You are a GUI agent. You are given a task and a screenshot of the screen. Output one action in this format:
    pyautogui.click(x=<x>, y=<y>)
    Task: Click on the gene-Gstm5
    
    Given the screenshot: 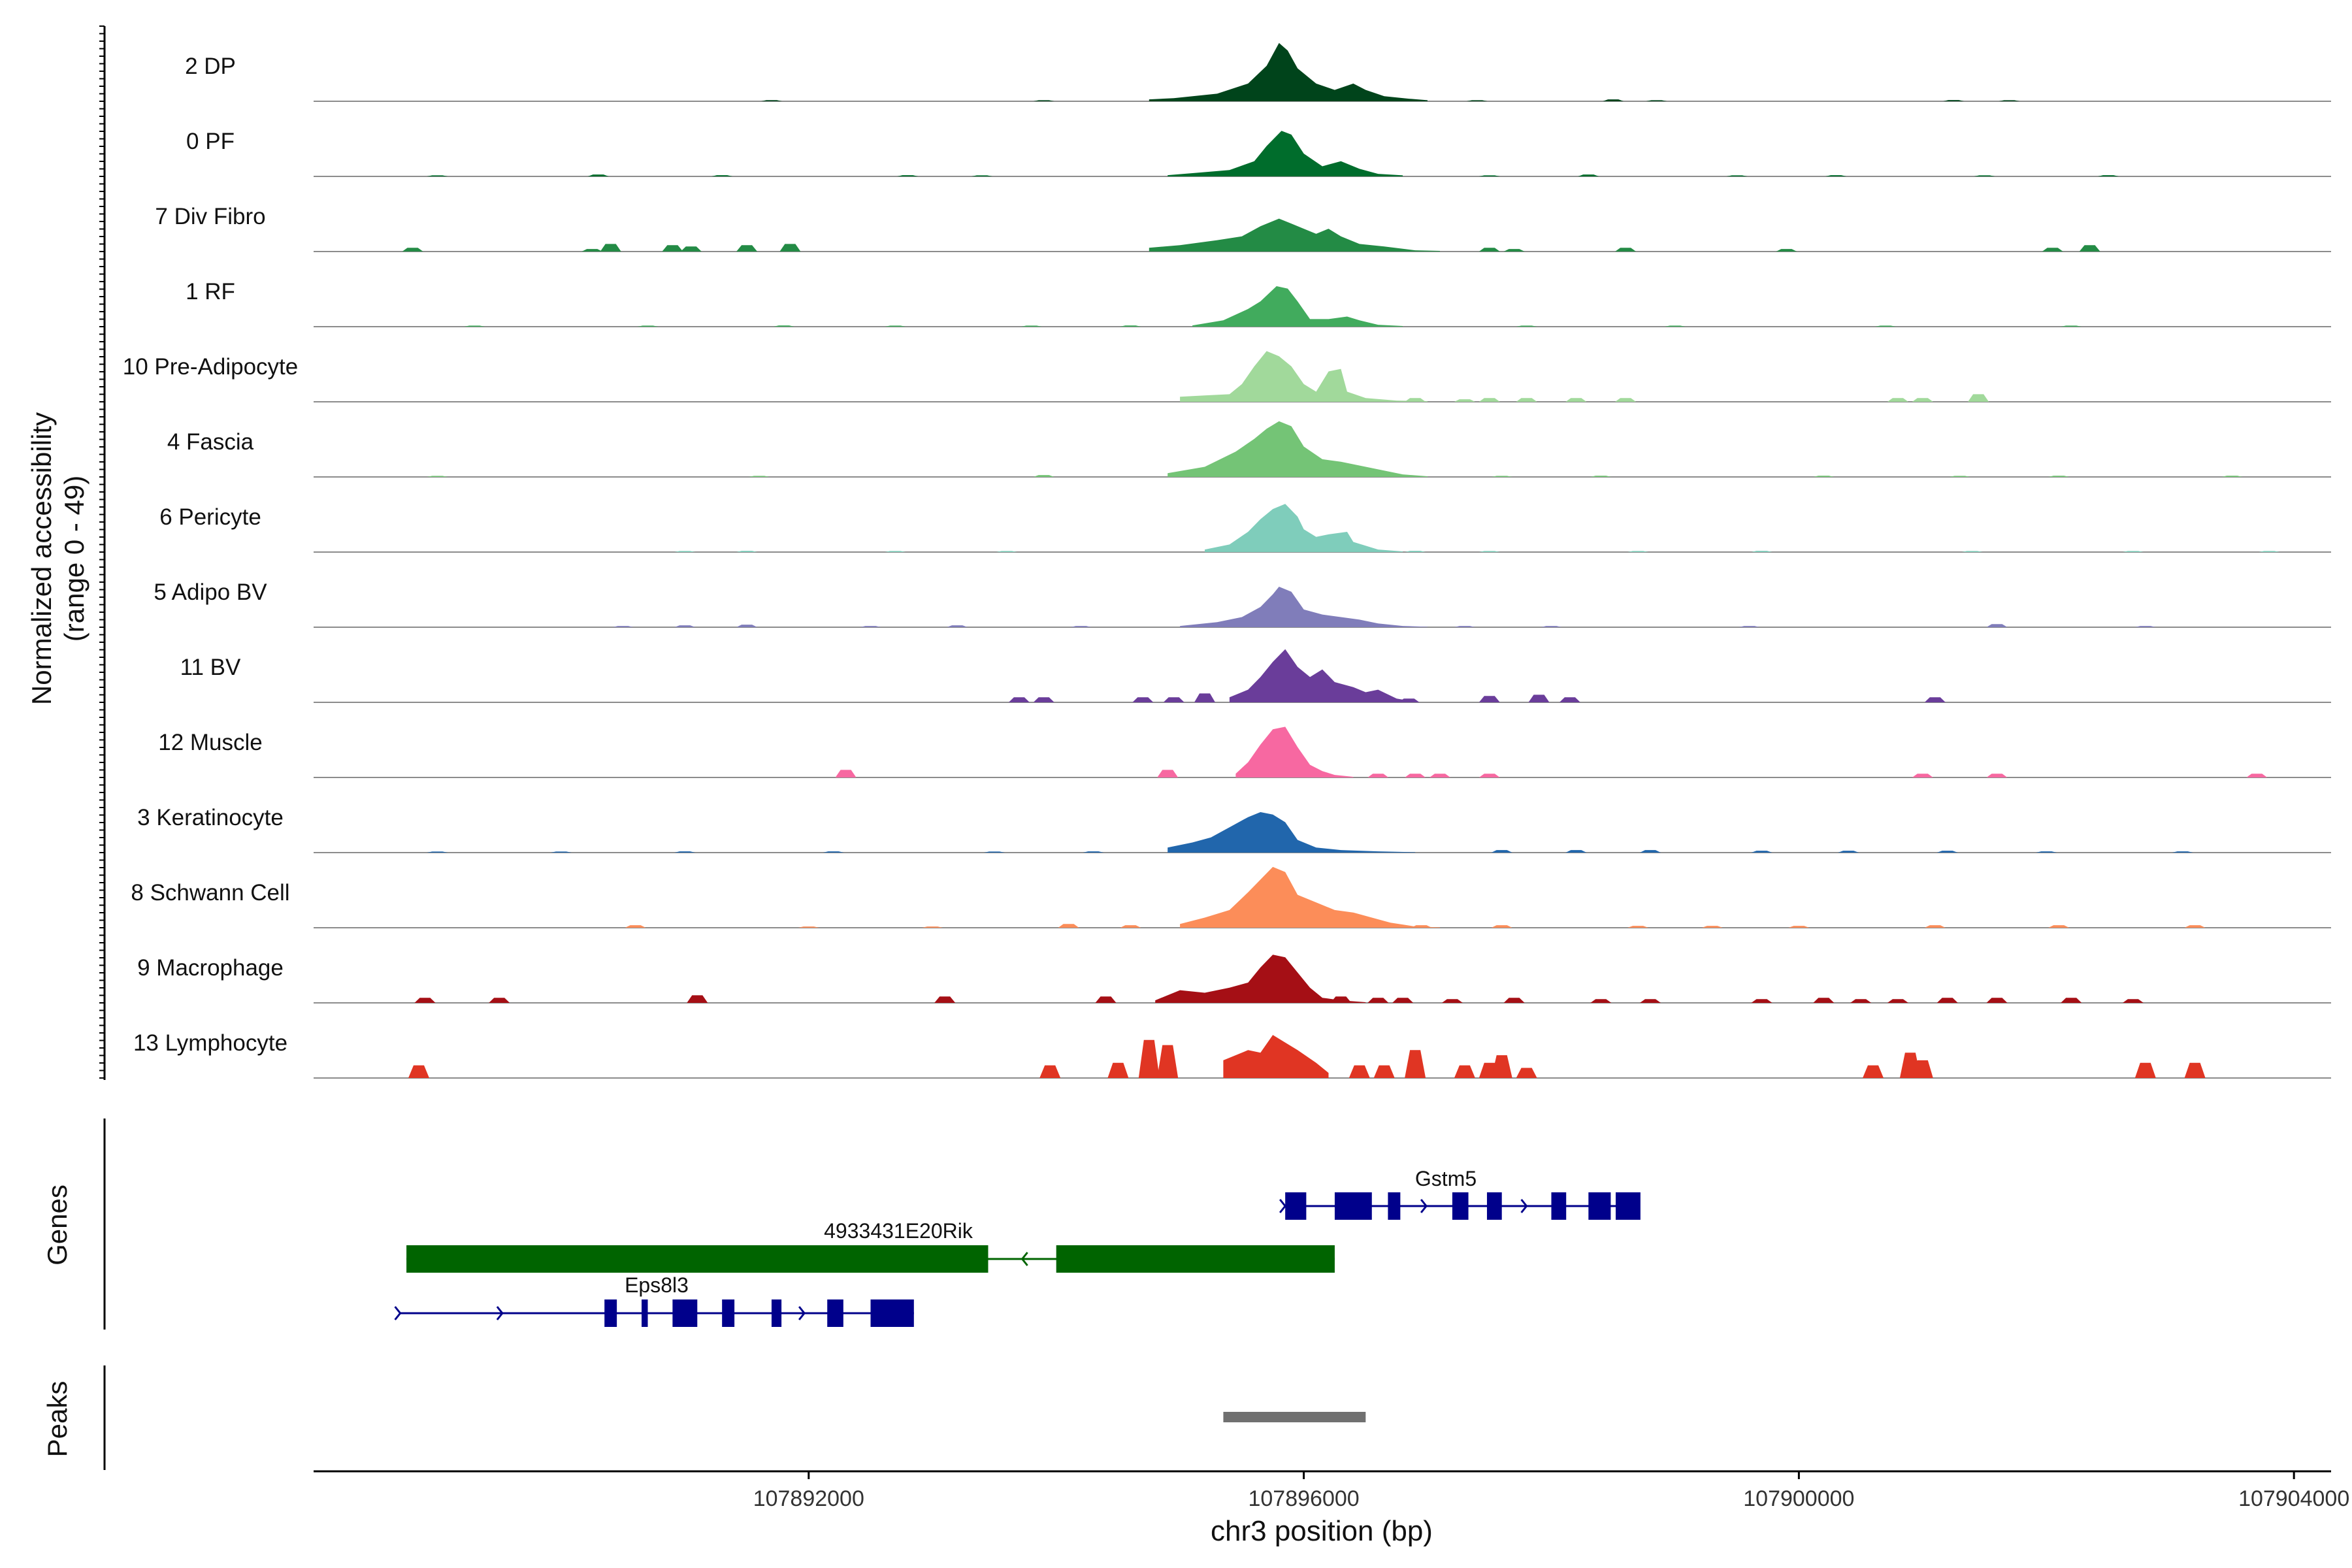 What is the action you would take?
    pyautogui.click(x=1460, y=1206)
    